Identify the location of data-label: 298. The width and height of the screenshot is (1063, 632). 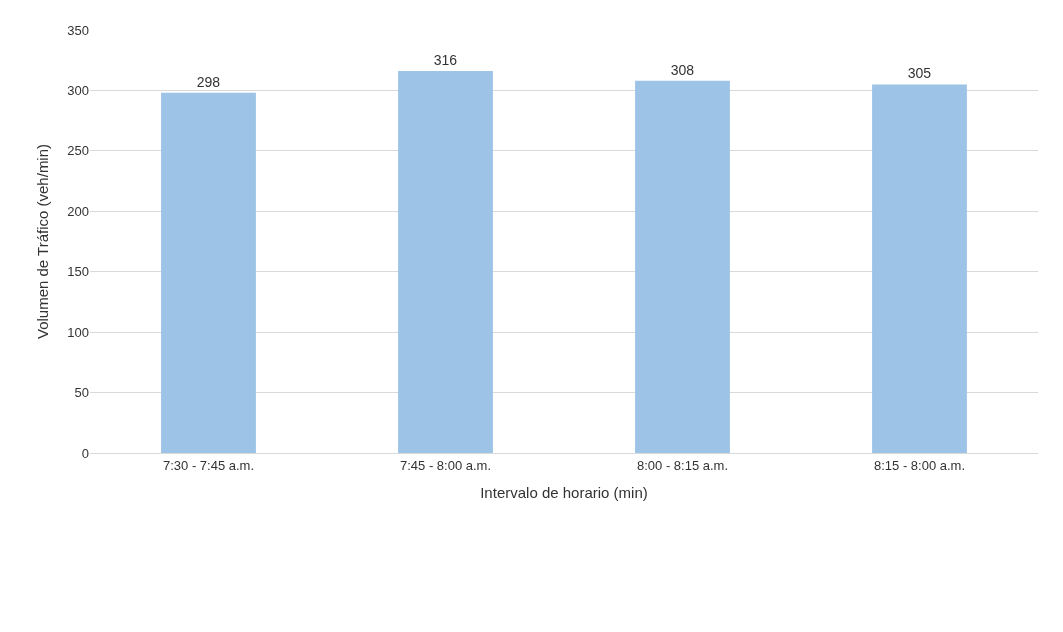
(208, 81).